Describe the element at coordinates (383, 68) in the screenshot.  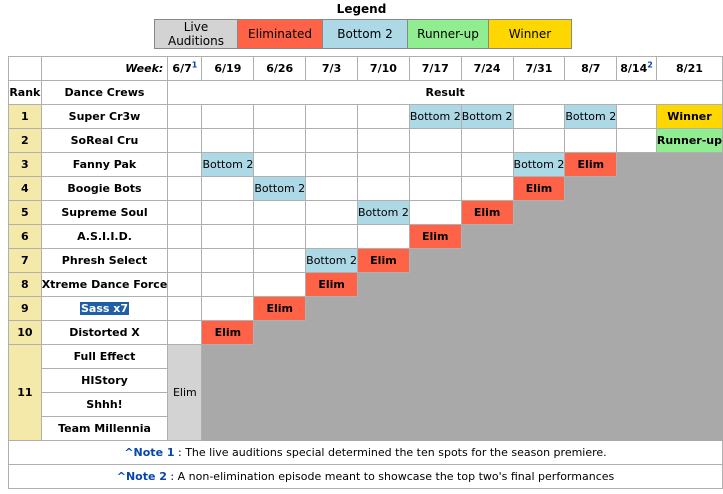
I see `week-date: 7/10` at that location.